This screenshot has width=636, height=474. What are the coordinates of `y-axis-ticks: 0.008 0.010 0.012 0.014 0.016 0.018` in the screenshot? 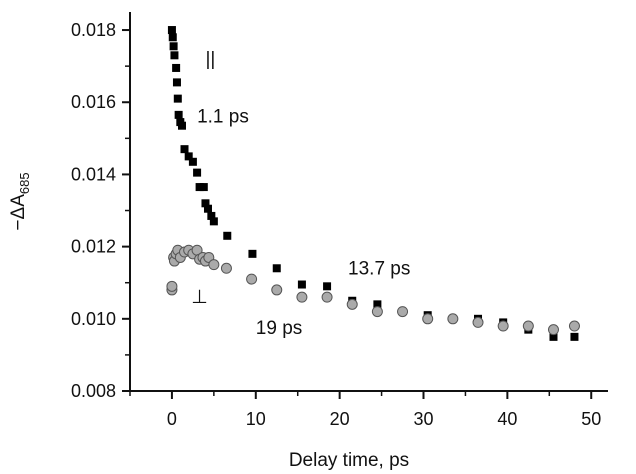 It's located at (100, 210).